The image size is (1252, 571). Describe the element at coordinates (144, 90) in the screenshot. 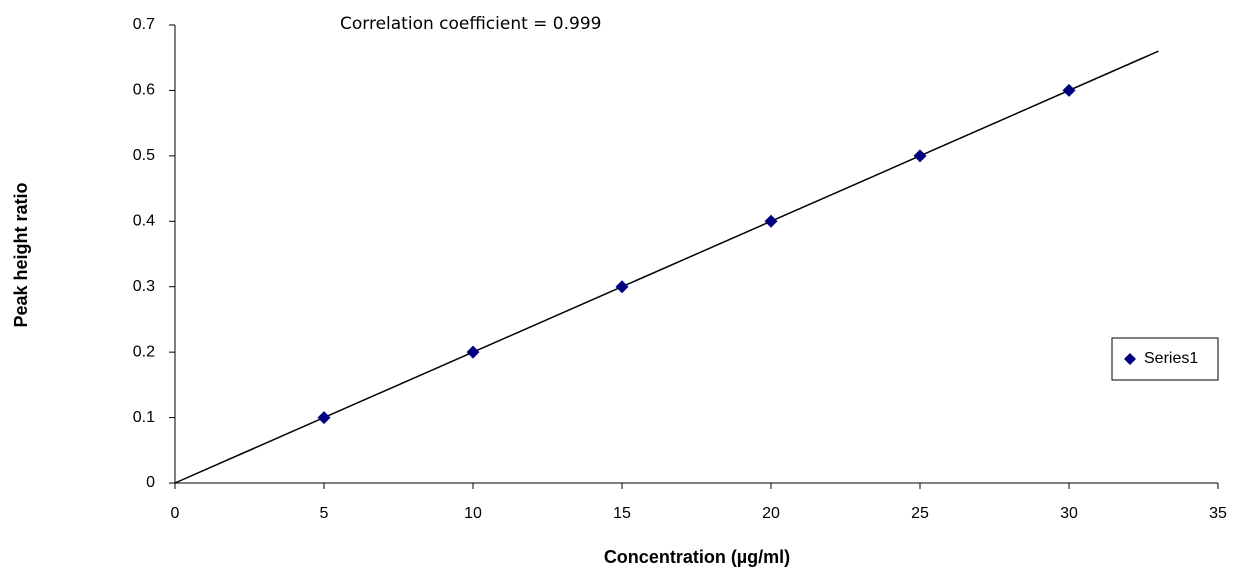

I see `y-tick-label: 0.6` at that location.